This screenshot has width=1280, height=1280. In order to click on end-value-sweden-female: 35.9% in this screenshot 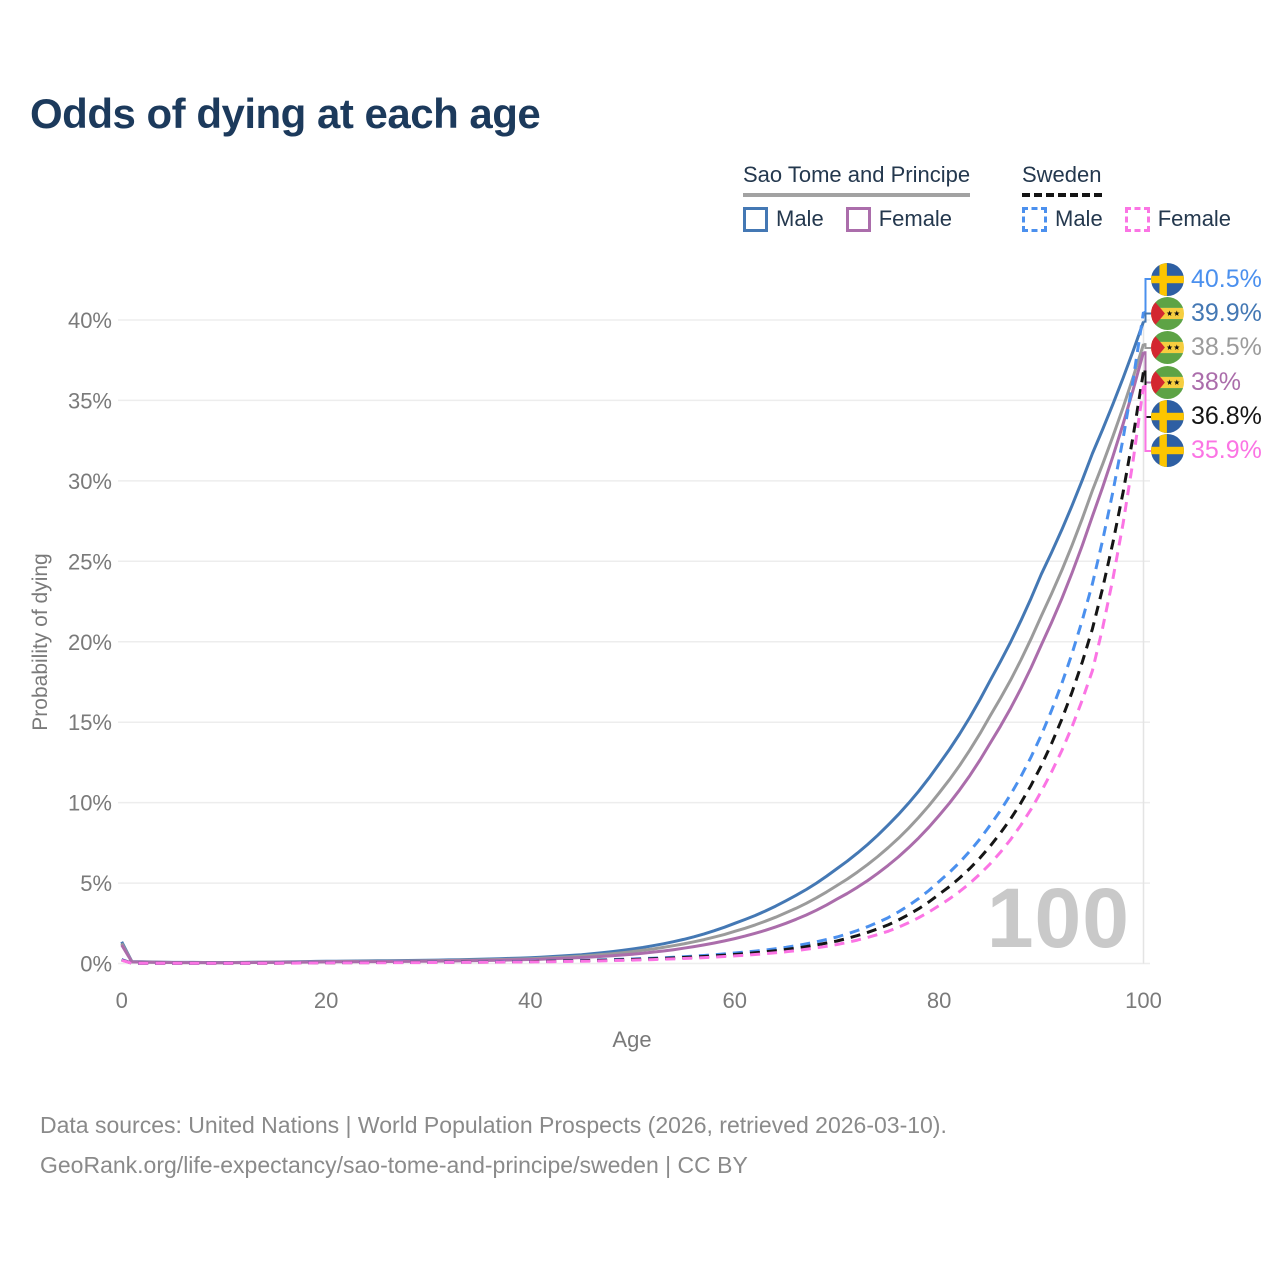, I will do `click(1226, 450)`.